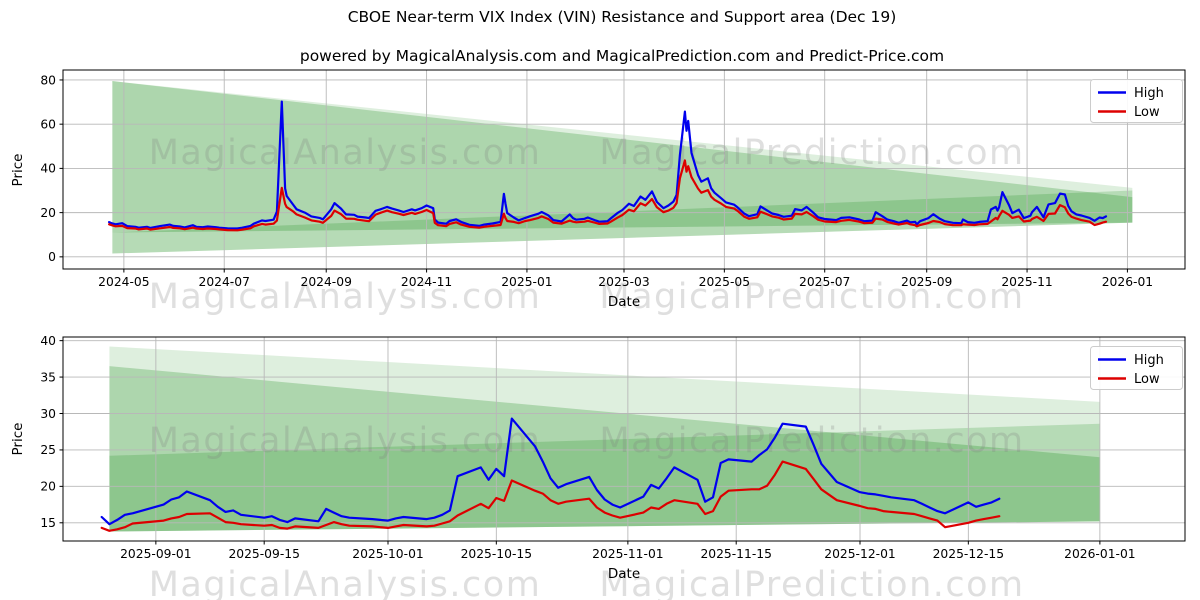 The height and width of the screenshot is (600, 1200). I want to click on x-tick-label: 2025-11-15, so click(735, 554).